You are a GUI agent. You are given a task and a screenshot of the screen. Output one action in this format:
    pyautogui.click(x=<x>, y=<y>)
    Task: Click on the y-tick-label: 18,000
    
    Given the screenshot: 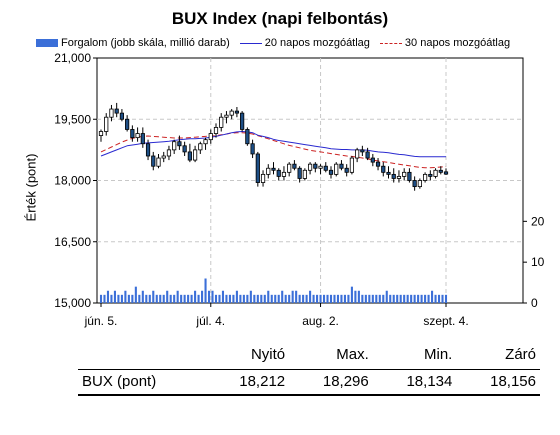 What is the action you would take?
    pyautogui.click(x=72, y=181)
    